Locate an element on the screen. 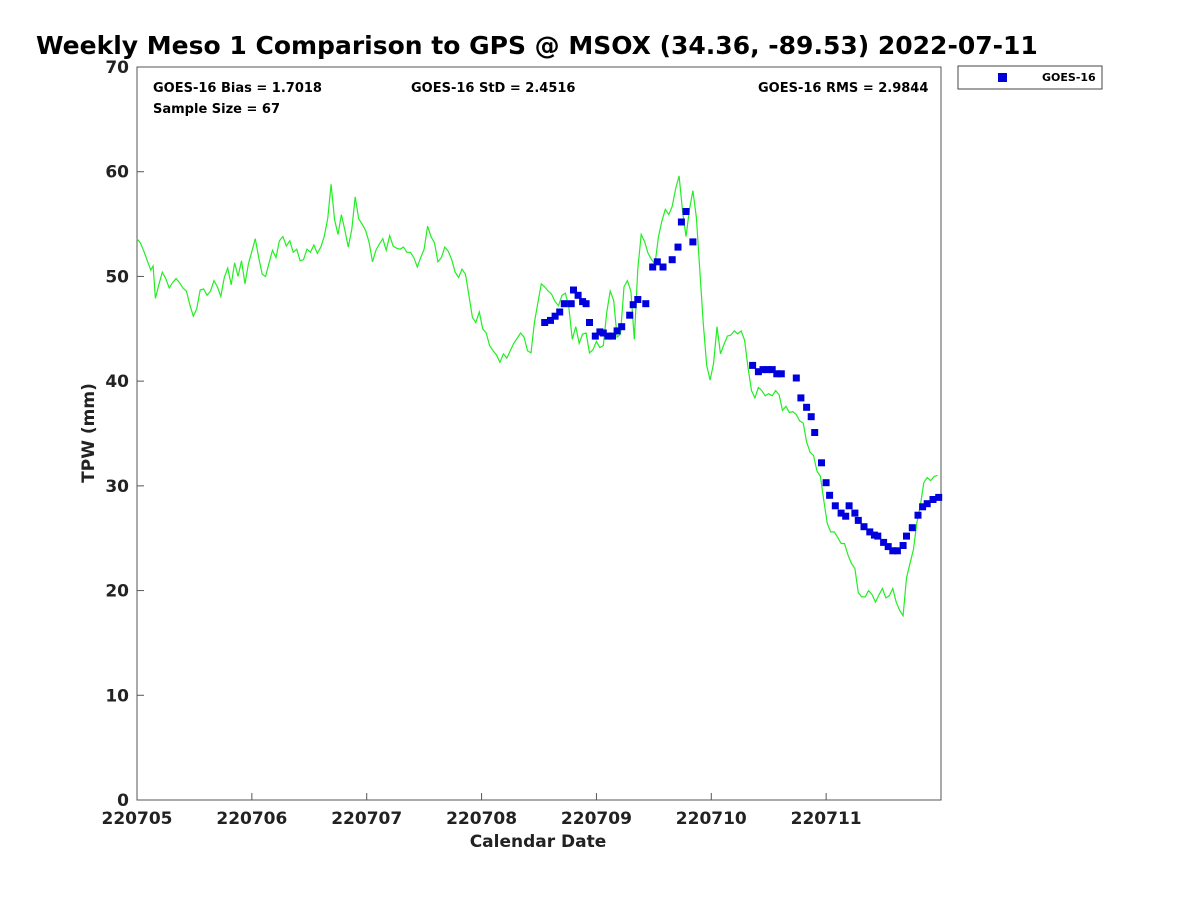 This screenshot has width=1200, height=900. y-tick-label: 50 is located at coordinates (117, 277).